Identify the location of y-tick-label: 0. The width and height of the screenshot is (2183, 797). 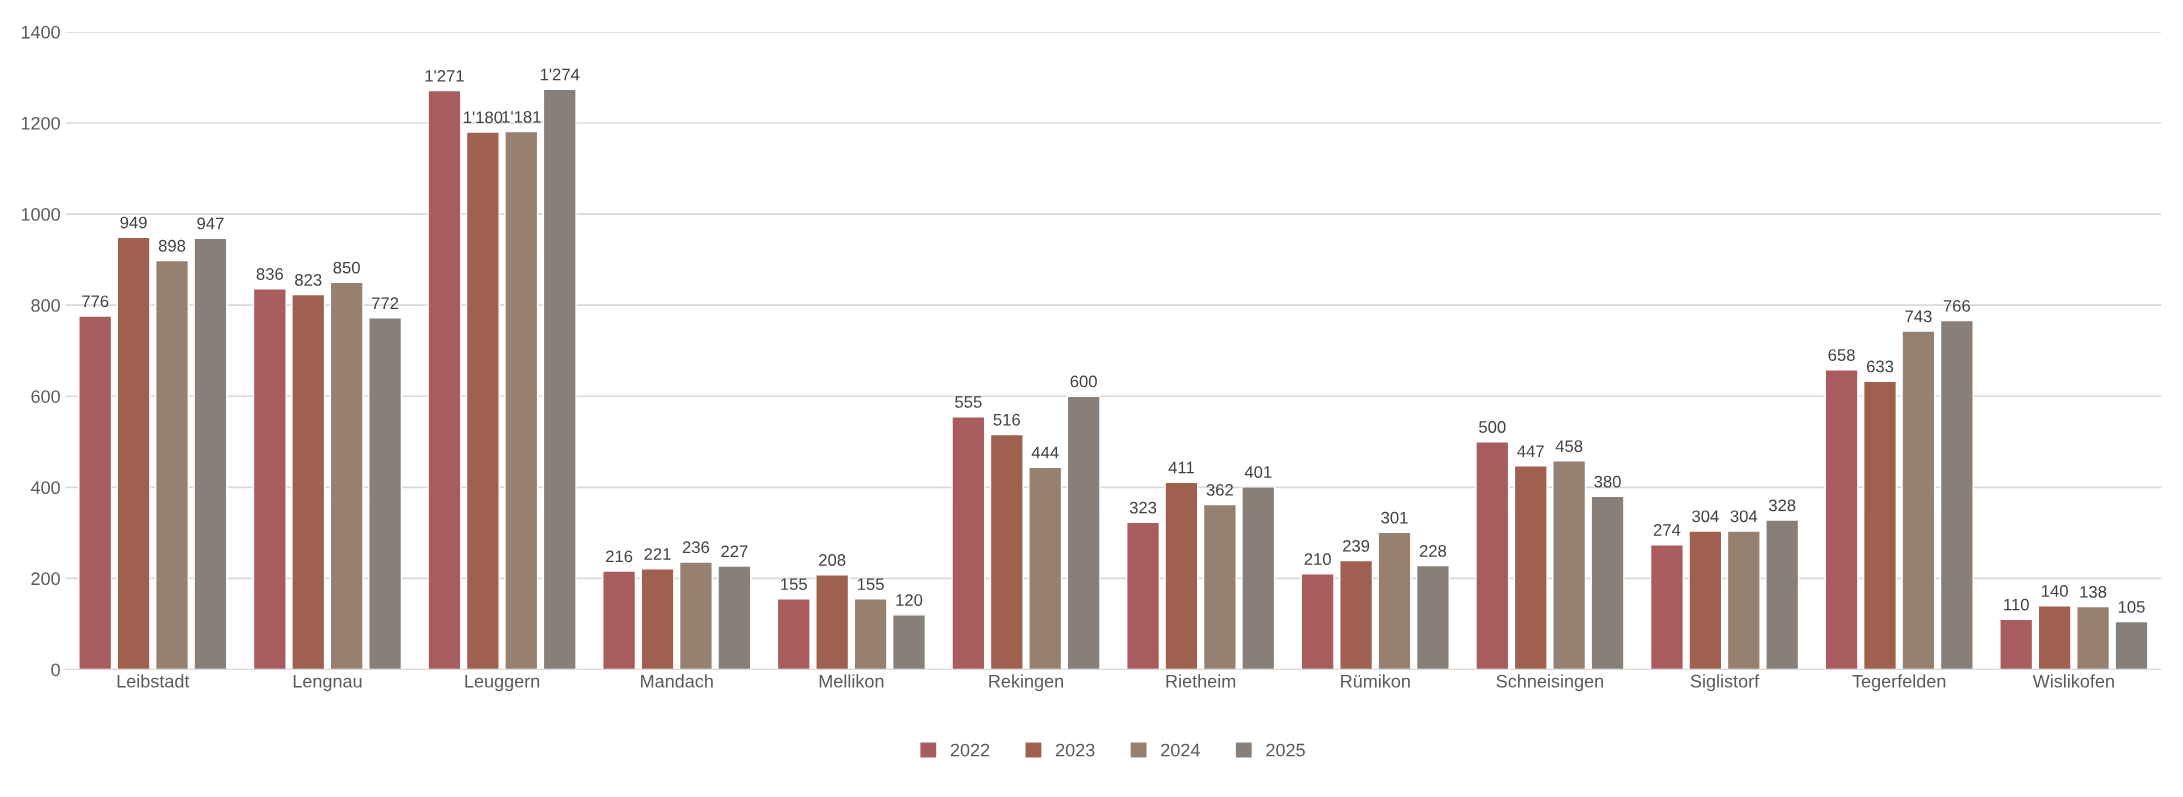
(55, 670).